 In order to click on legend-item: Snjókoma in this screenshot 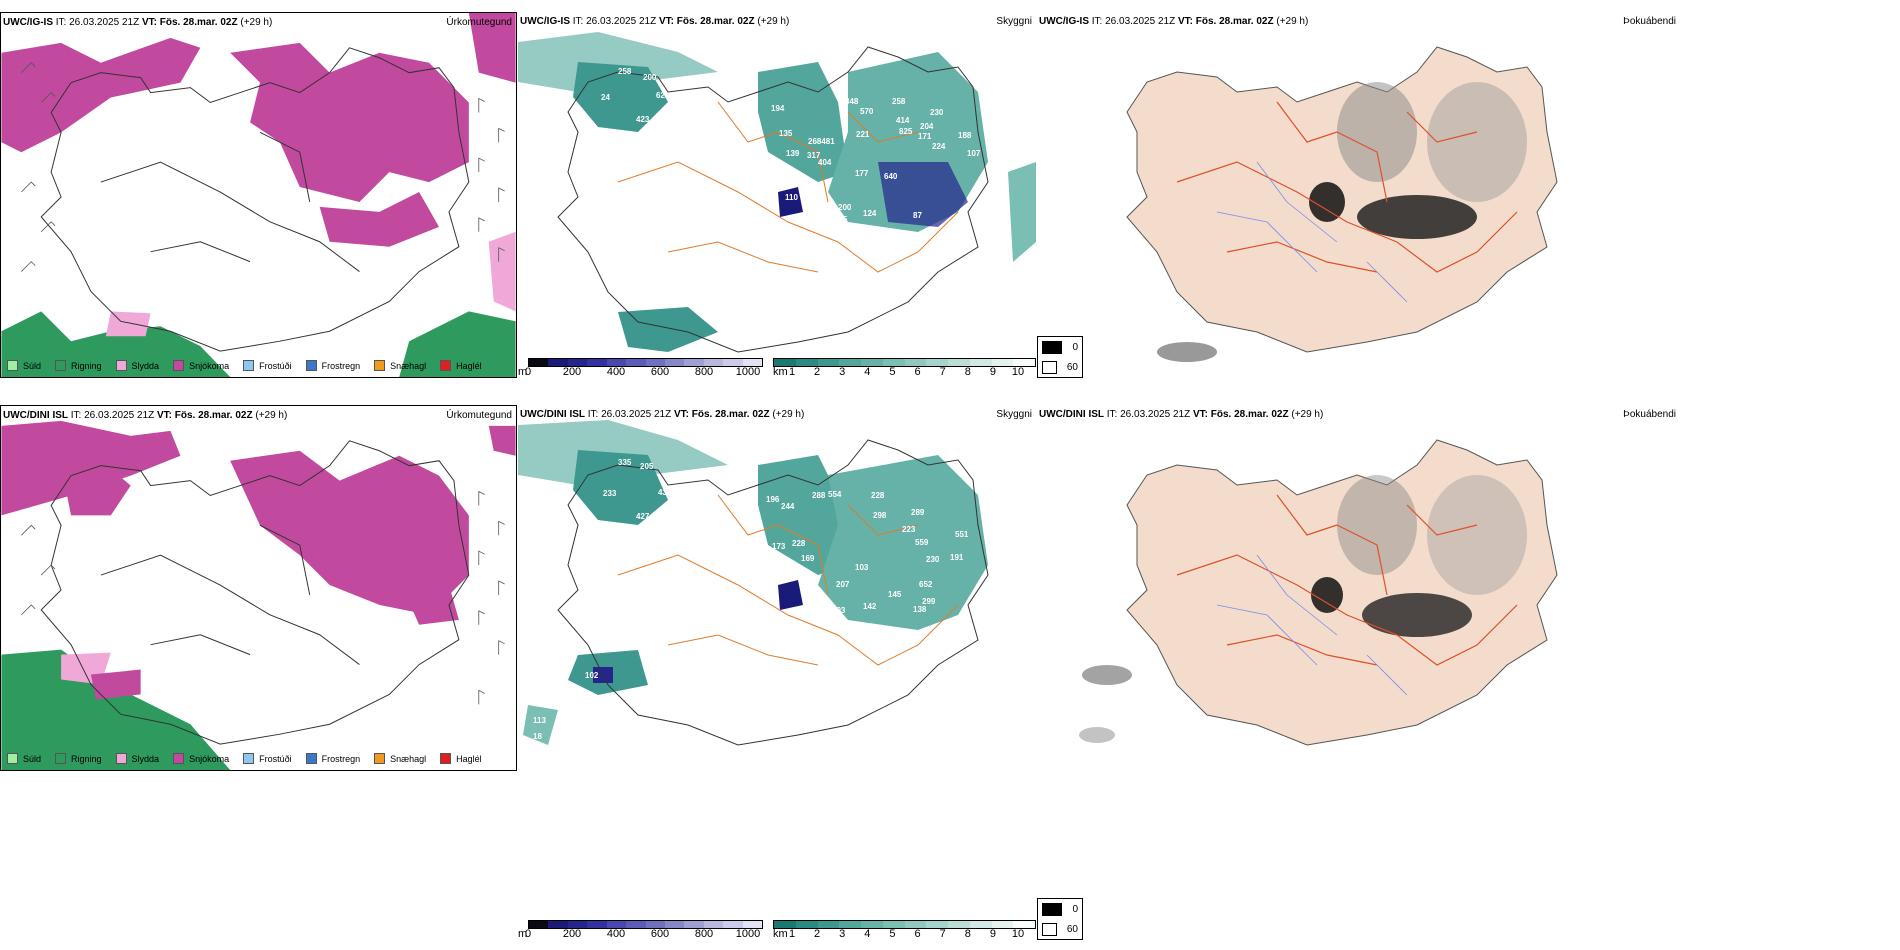, I will do `click(201, 758)`.